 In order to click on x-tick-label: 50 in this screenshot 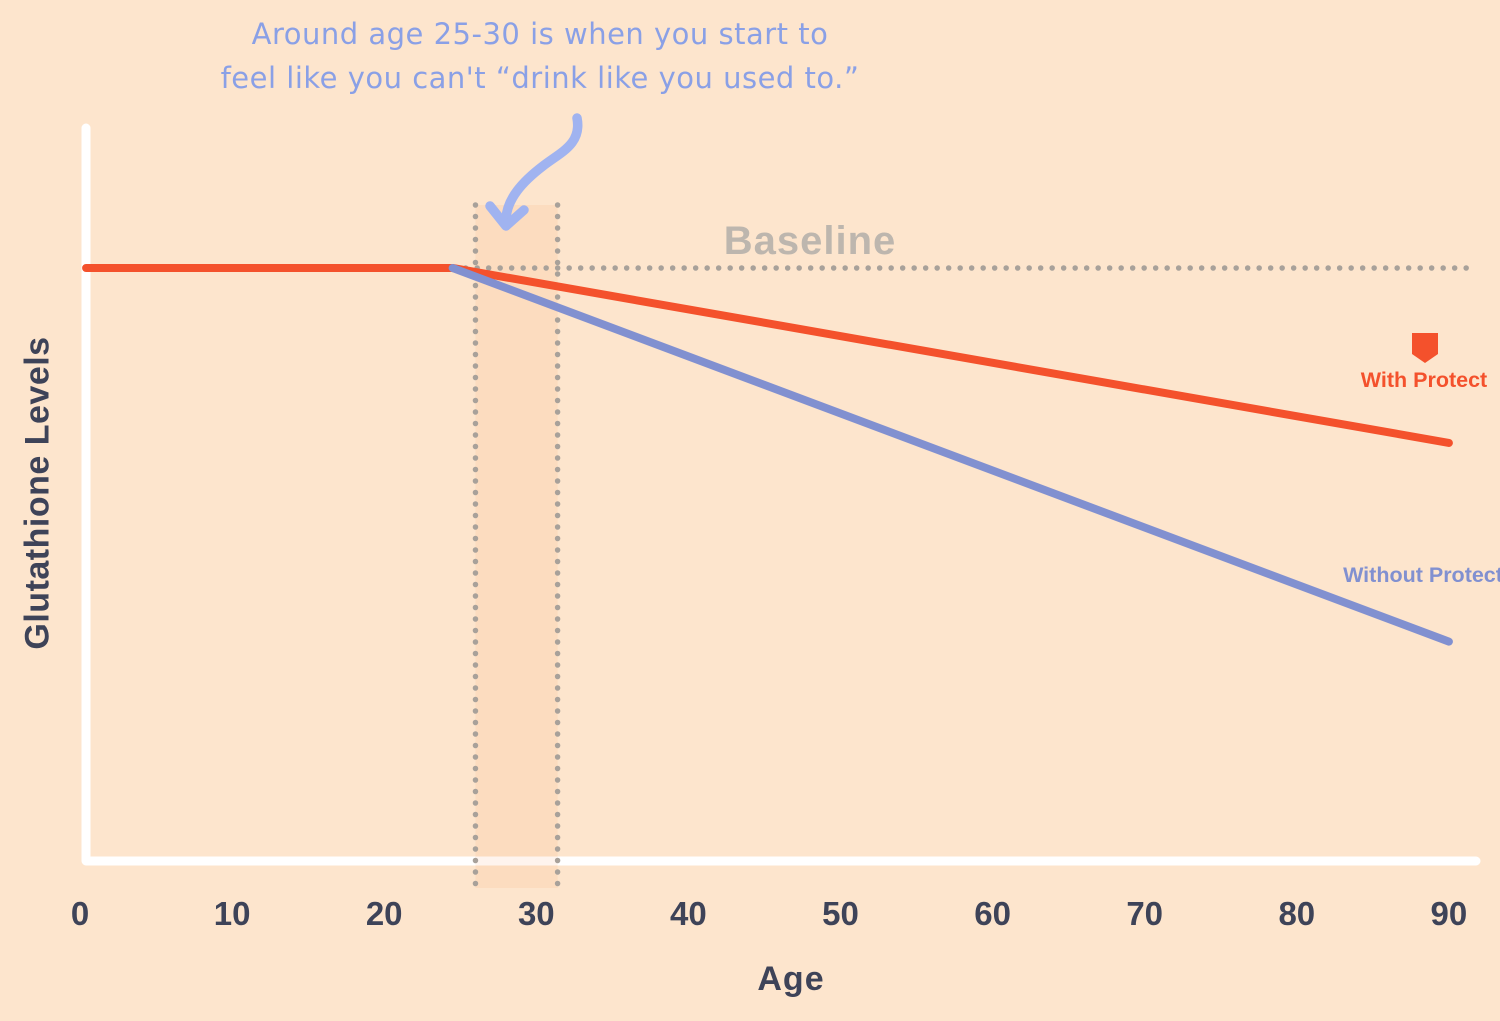, I will do `click(840, 913)`.